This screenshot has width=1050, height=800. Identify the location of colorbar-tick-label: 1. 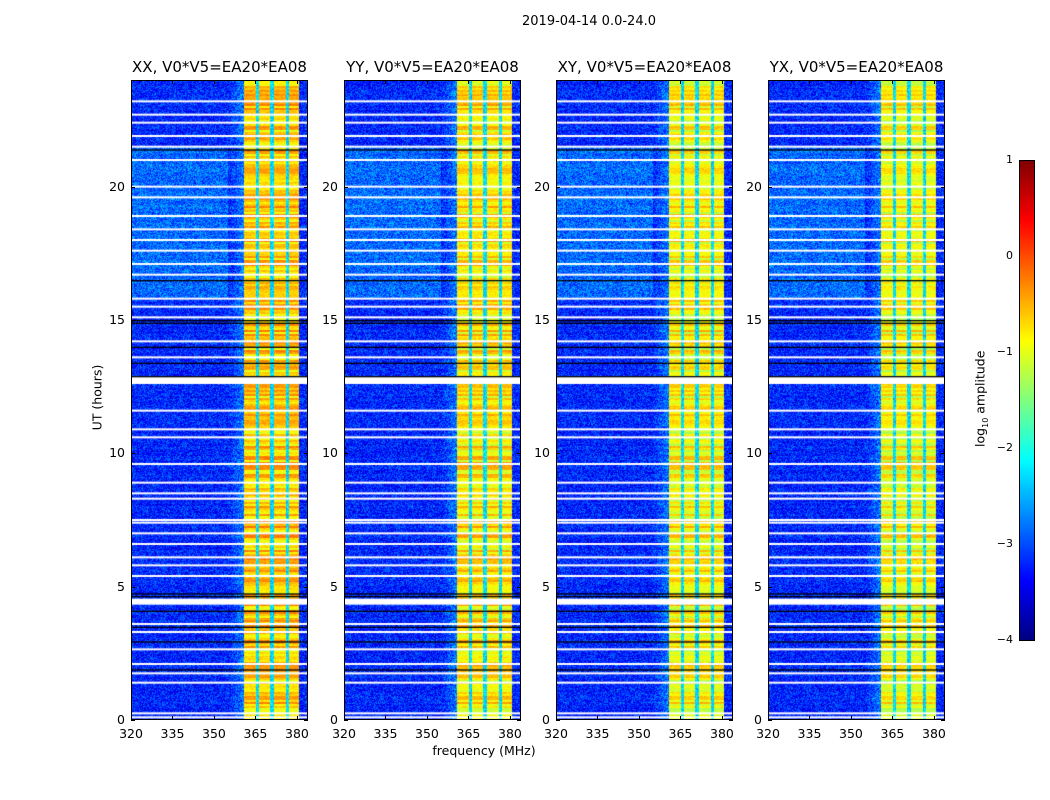
(1009, 159).